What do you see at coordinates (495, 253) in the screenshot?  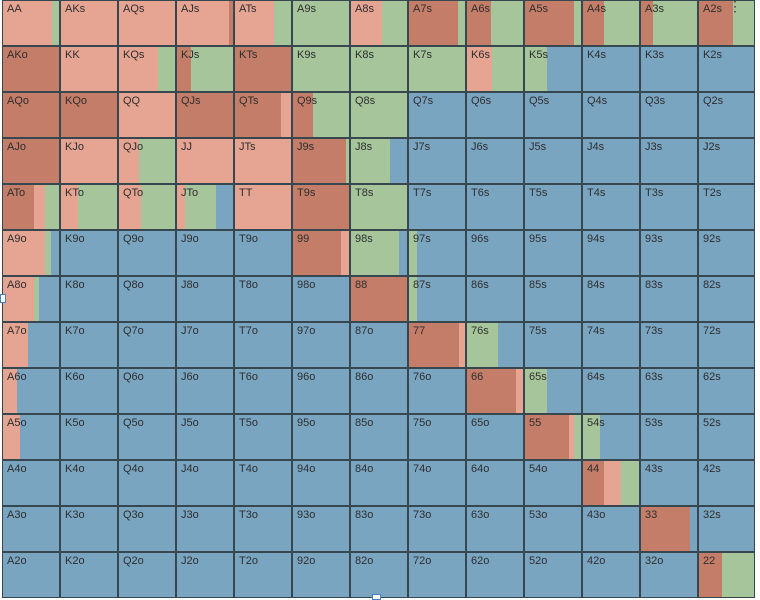 I see `hand-cell: 96s` at bounding box center [495, 253].